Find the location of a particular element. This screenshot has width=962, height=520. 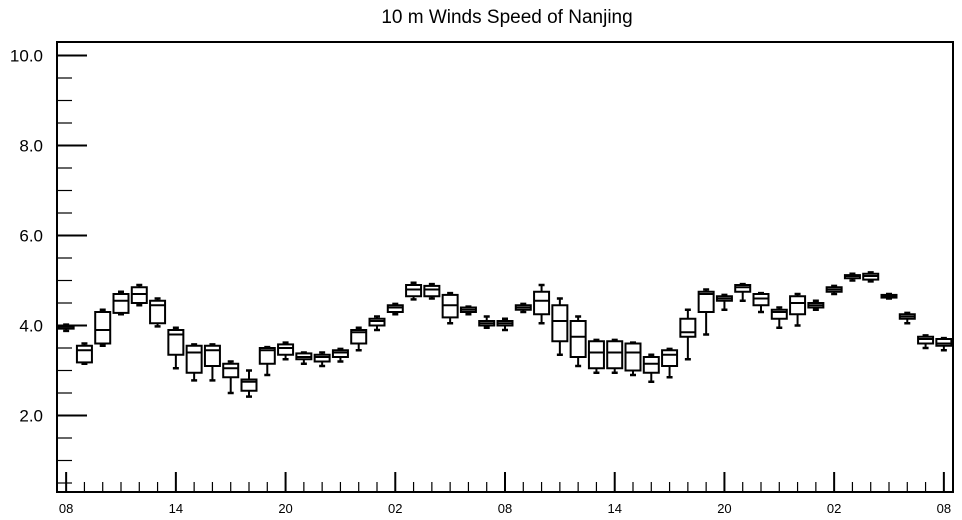

y-tick-label: 10.0 is located at coordinates (26, 56).